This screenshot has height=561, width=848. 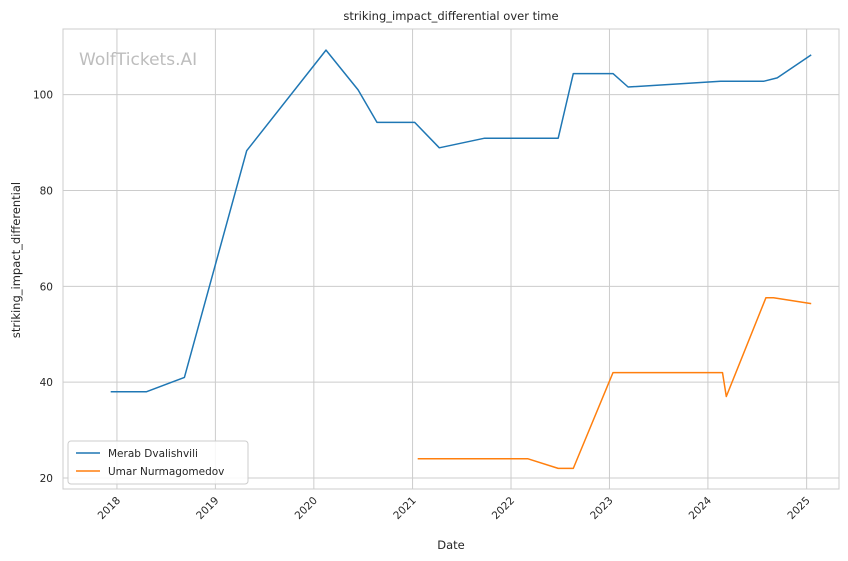 I want to click on y-tick-label: 40, so click(x=46, y=383).